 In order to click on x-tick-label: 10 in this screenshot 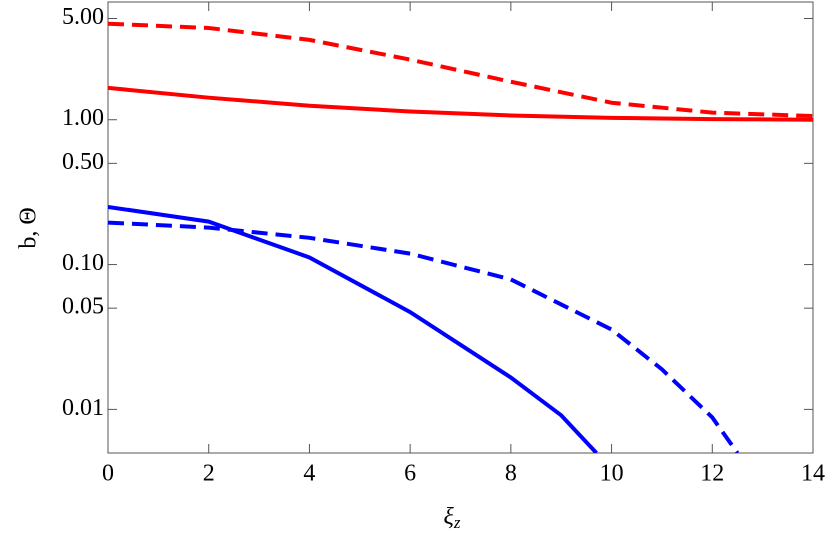, I will do `click(612, 474)`.